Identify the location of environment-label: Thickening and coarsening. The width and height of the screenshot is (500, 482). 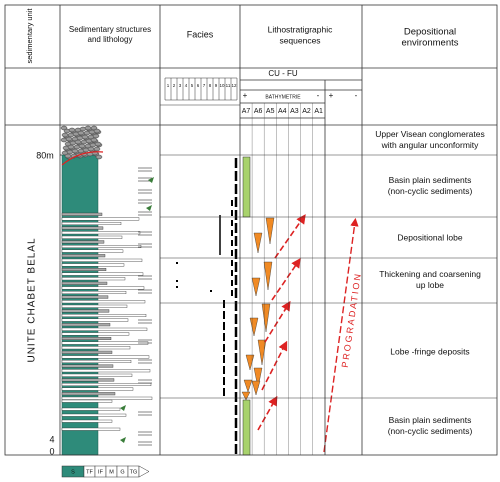
(430, 274).